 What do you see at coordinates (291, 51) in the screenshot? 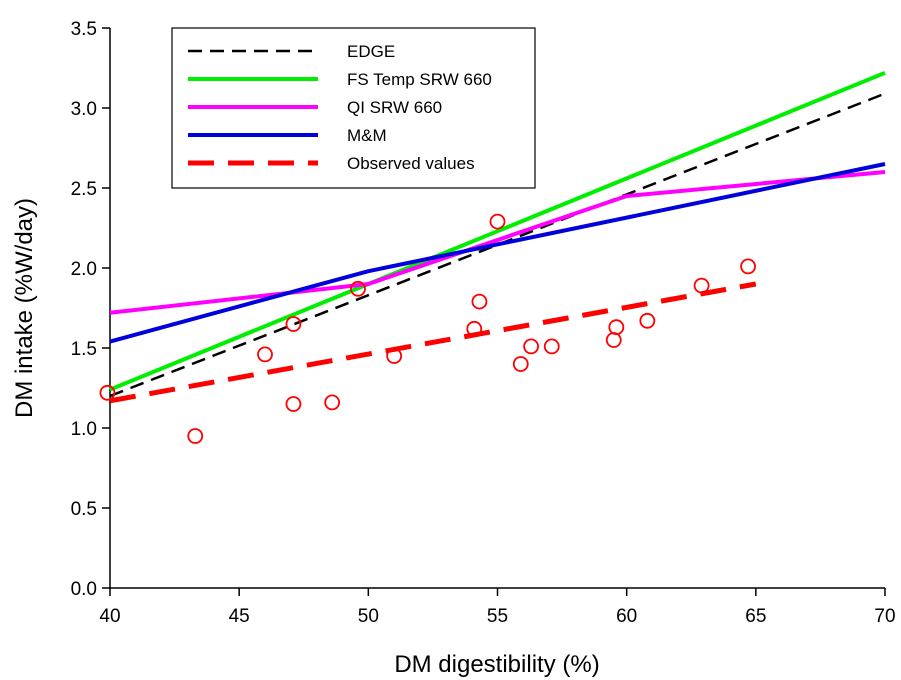
I see `legend-item-edge: EDGE` at bounding box center [291, 51].